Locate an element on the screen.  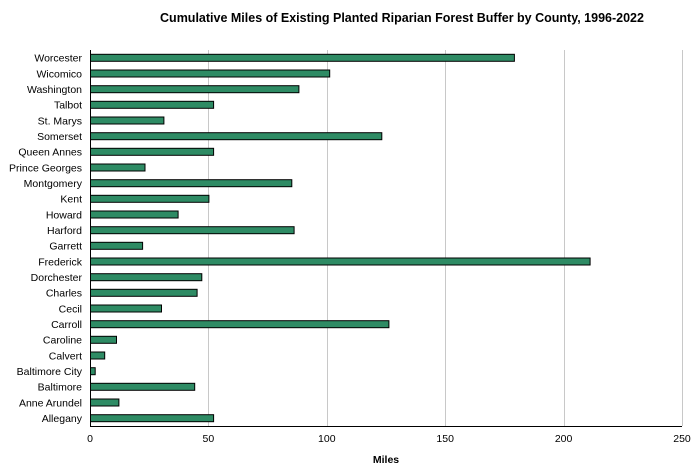
category-label: Kent is located at coordinates (71, 200).